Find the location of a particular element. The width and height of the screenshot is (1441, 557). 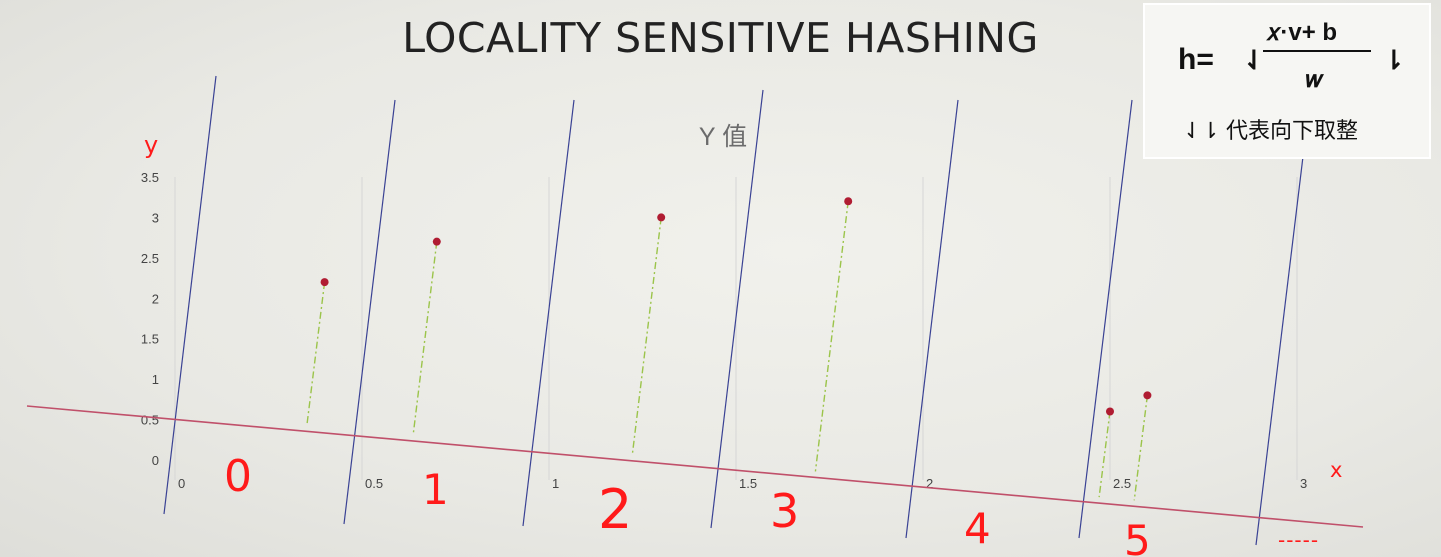

x-tick-label: 2 is located at coordinates (929, 483).